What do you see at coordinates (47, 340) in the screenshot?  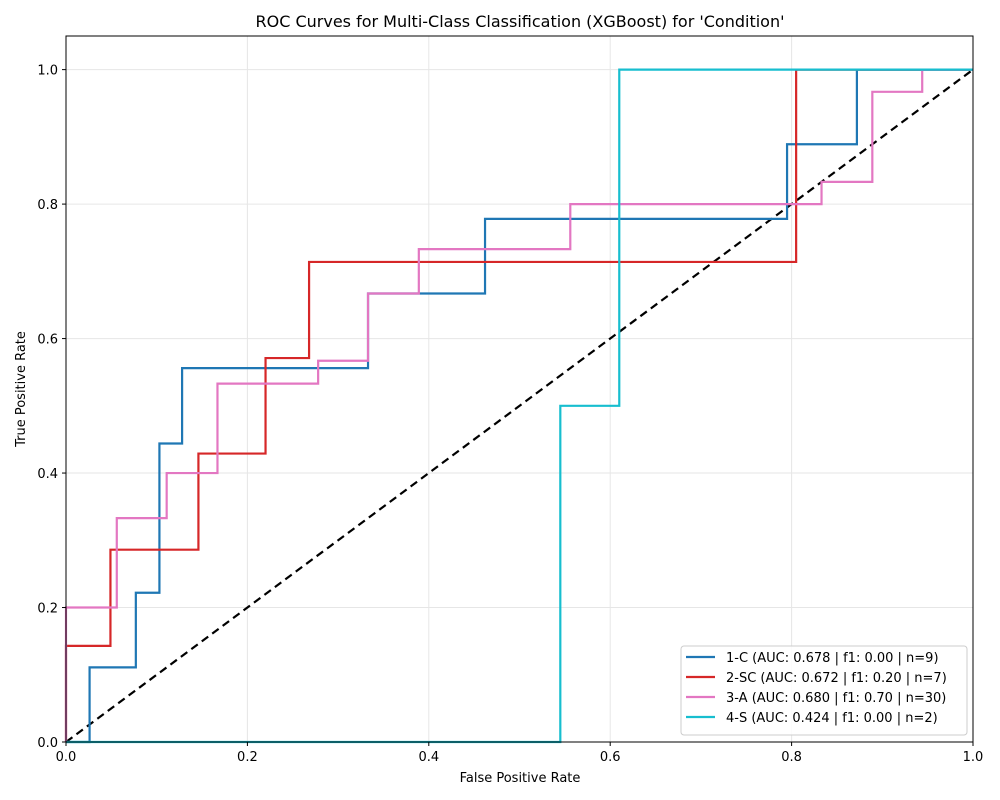 I see `y-tick-label: 0.6` at bounding box center [47, 340].